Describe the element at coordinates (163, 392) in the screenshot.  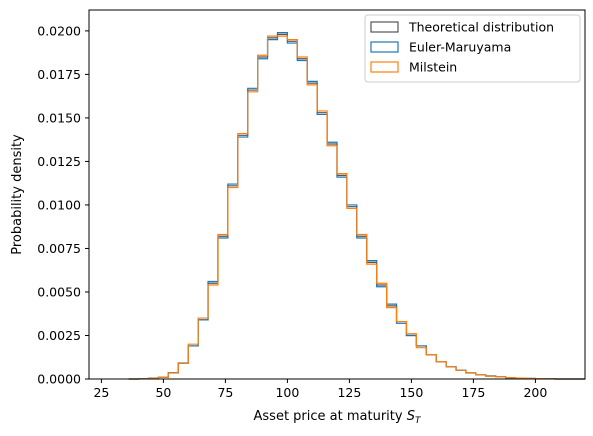
I see `x-tick-label: 50` at that location.